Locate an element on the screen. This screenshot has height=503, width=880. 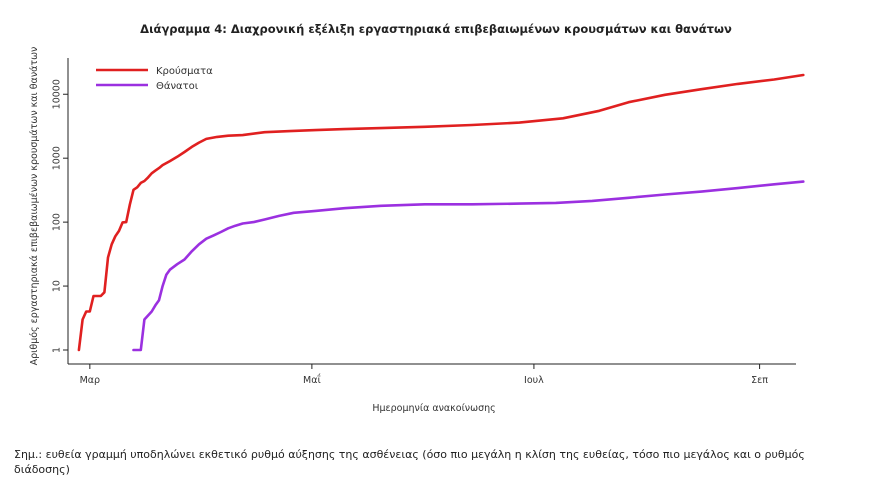
y-tick-label: 1000 is located at coordinates (57, 158).